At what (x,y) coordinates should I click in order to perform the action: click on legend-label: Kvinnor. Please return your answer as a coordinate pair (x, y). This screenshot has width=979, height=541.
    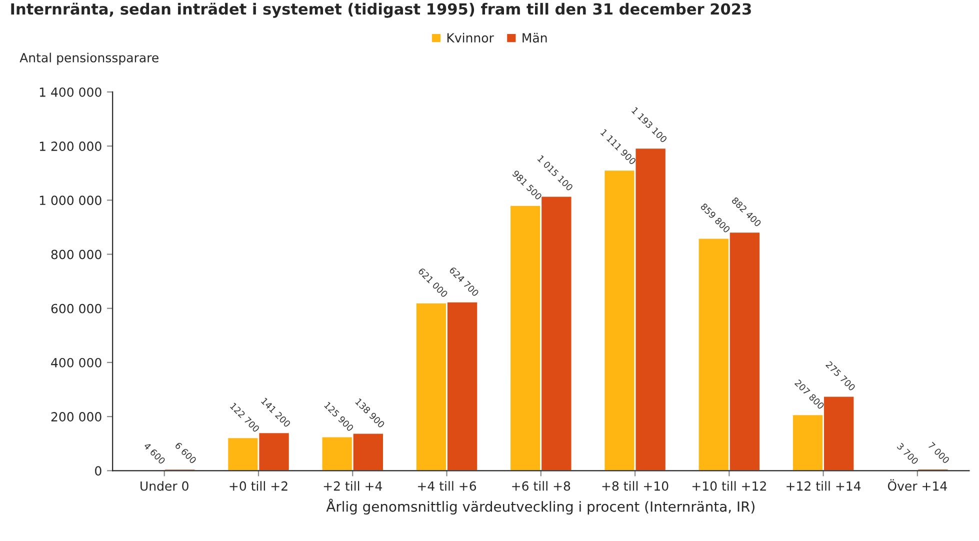
    Looking at the image, I should click on (470, 37).